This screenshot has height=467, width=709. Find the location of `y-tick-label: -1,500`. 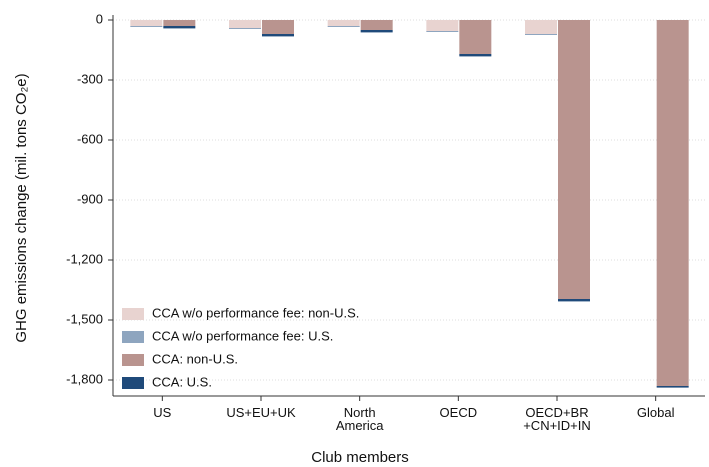

y-tick-label: -1,500 is located at coordinates (84, 318).